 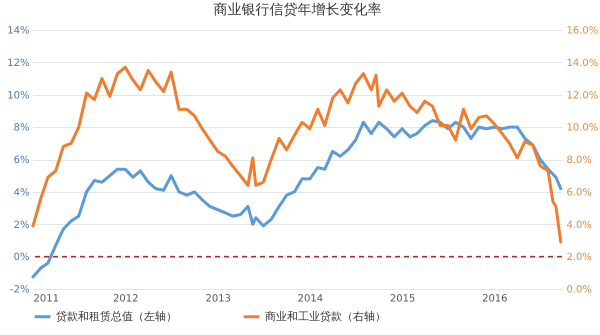 What do you see at coordinates (20, 290) in the screenshot?
I see `y-tick-label: -2%` at bounding box center [20, 290].